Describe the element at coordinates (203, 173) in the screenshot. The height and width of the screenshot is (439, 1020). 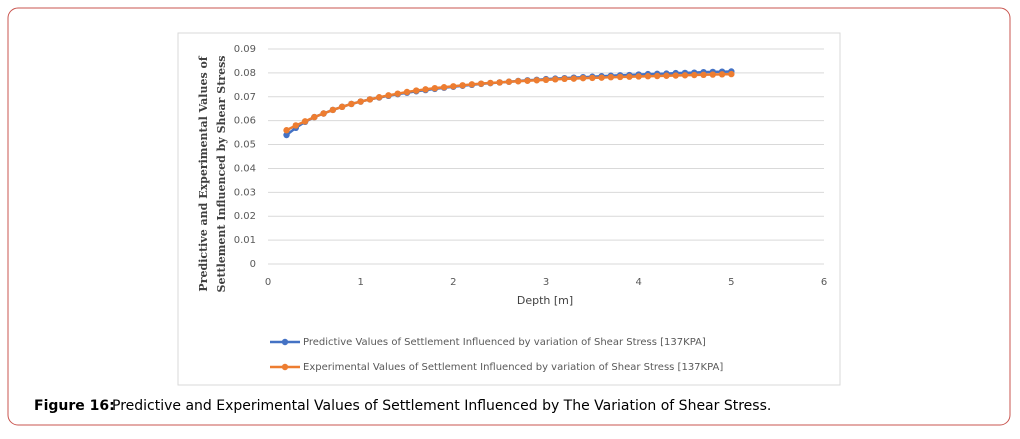
I see `y-axis-label-line: Predictive and Experimental Values of` at that location.